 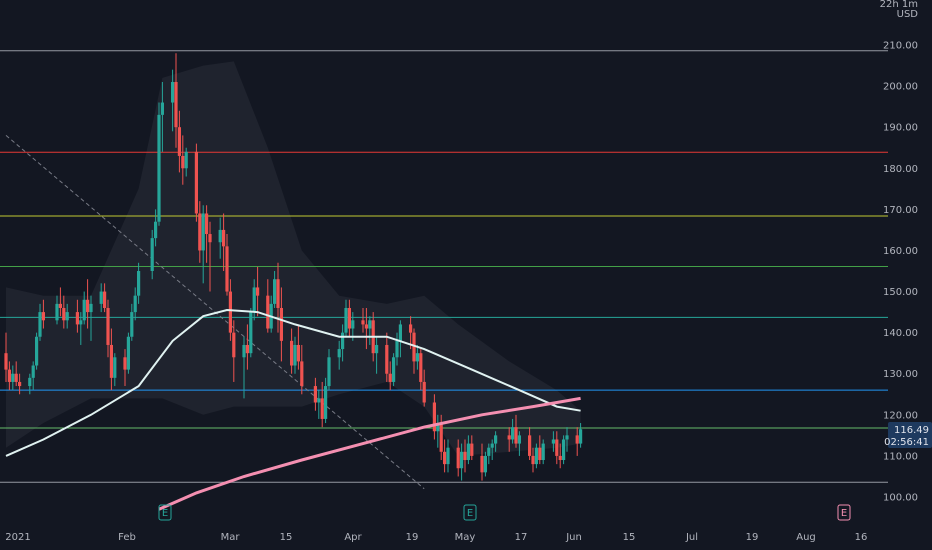 What do you see at coordinates (752, 537) in the screenshot?
I see `x-tick-label: 19` at bounding box center [752, 537].